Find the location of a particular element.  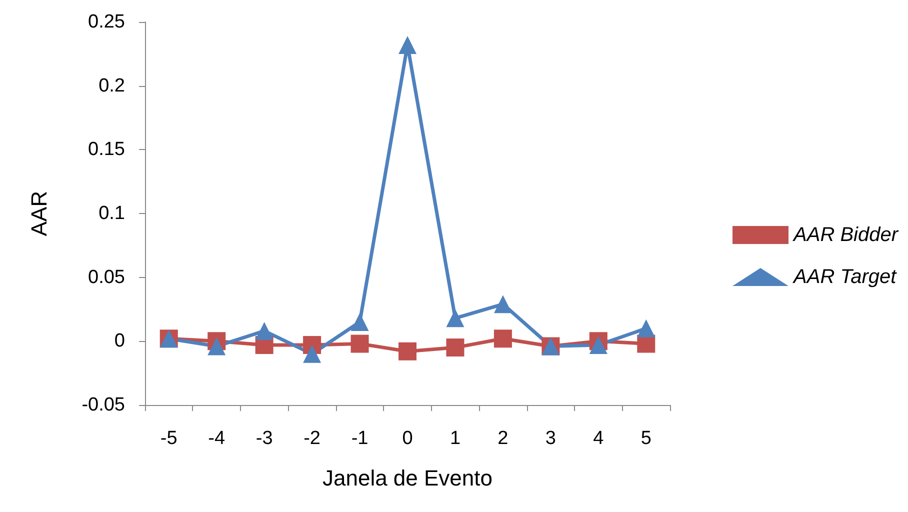

y-tick-label: 0.2 is located at coordinates (111, 85).